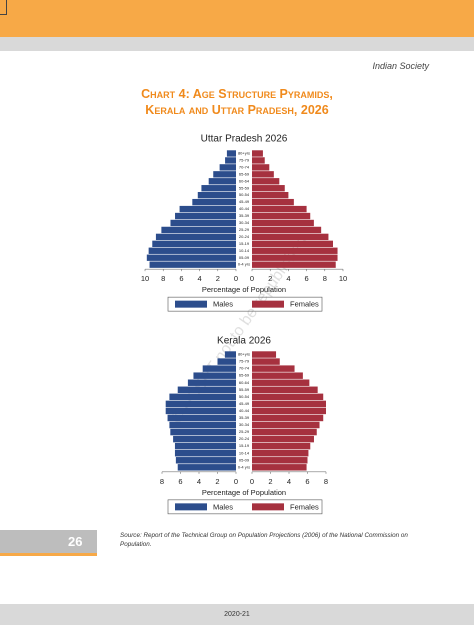 This screenshot has height=635, width=474. I want to click on running-head: Indian Society, so click(400, 66).